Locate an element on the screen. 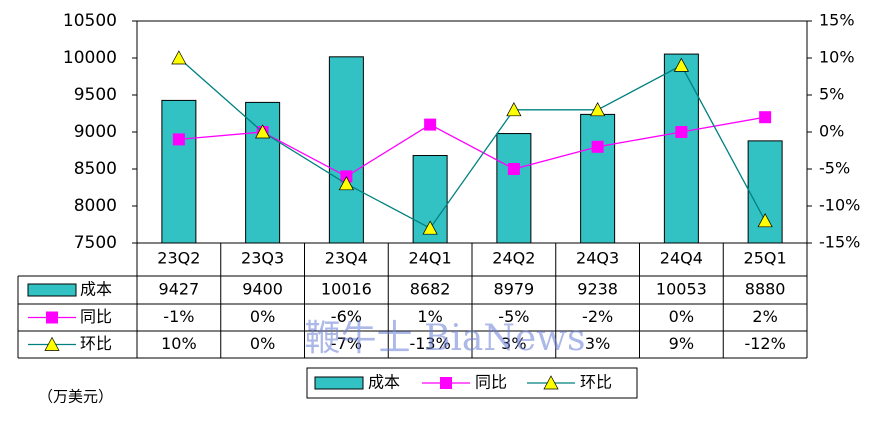 The width and height of the screenshot is (890, 428). table-cell: 10% is located at coordinates (179, 343).